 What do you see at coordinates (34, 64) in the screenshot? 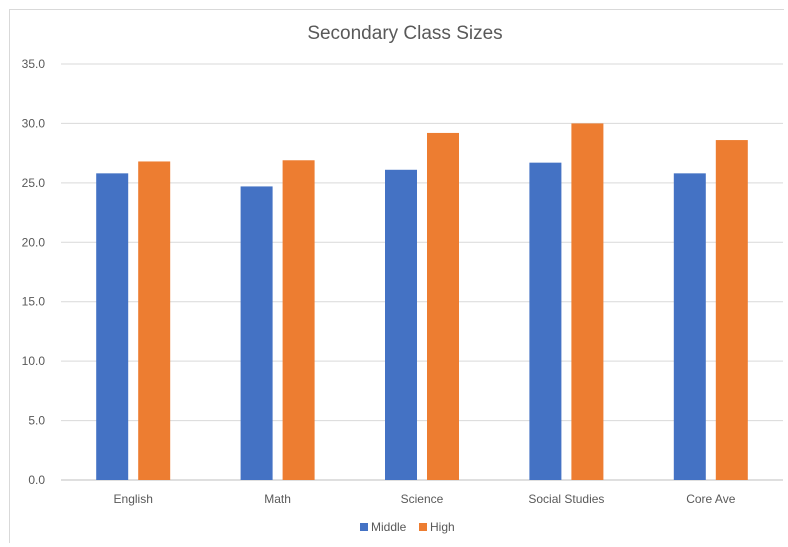
I see `y-tick-label: 35.0` at bounding box center [34, 64].